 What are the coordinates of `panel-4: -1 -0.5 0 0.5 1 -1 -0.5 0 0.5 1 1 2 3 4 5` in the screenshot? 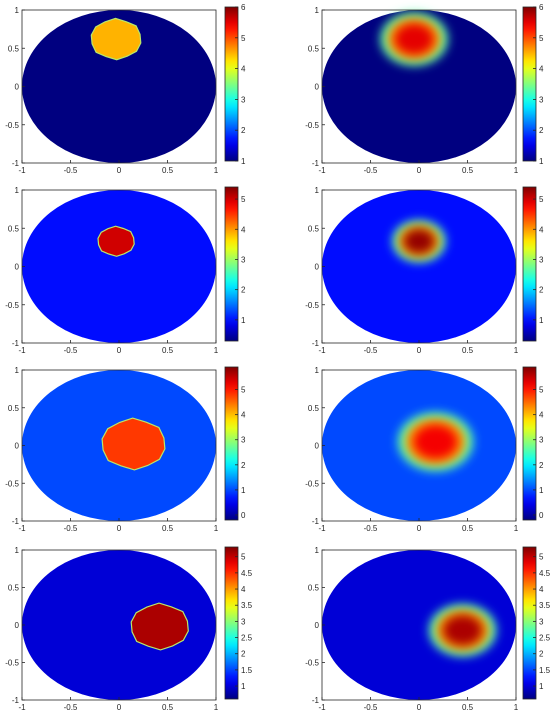 It's located at (424, 270).